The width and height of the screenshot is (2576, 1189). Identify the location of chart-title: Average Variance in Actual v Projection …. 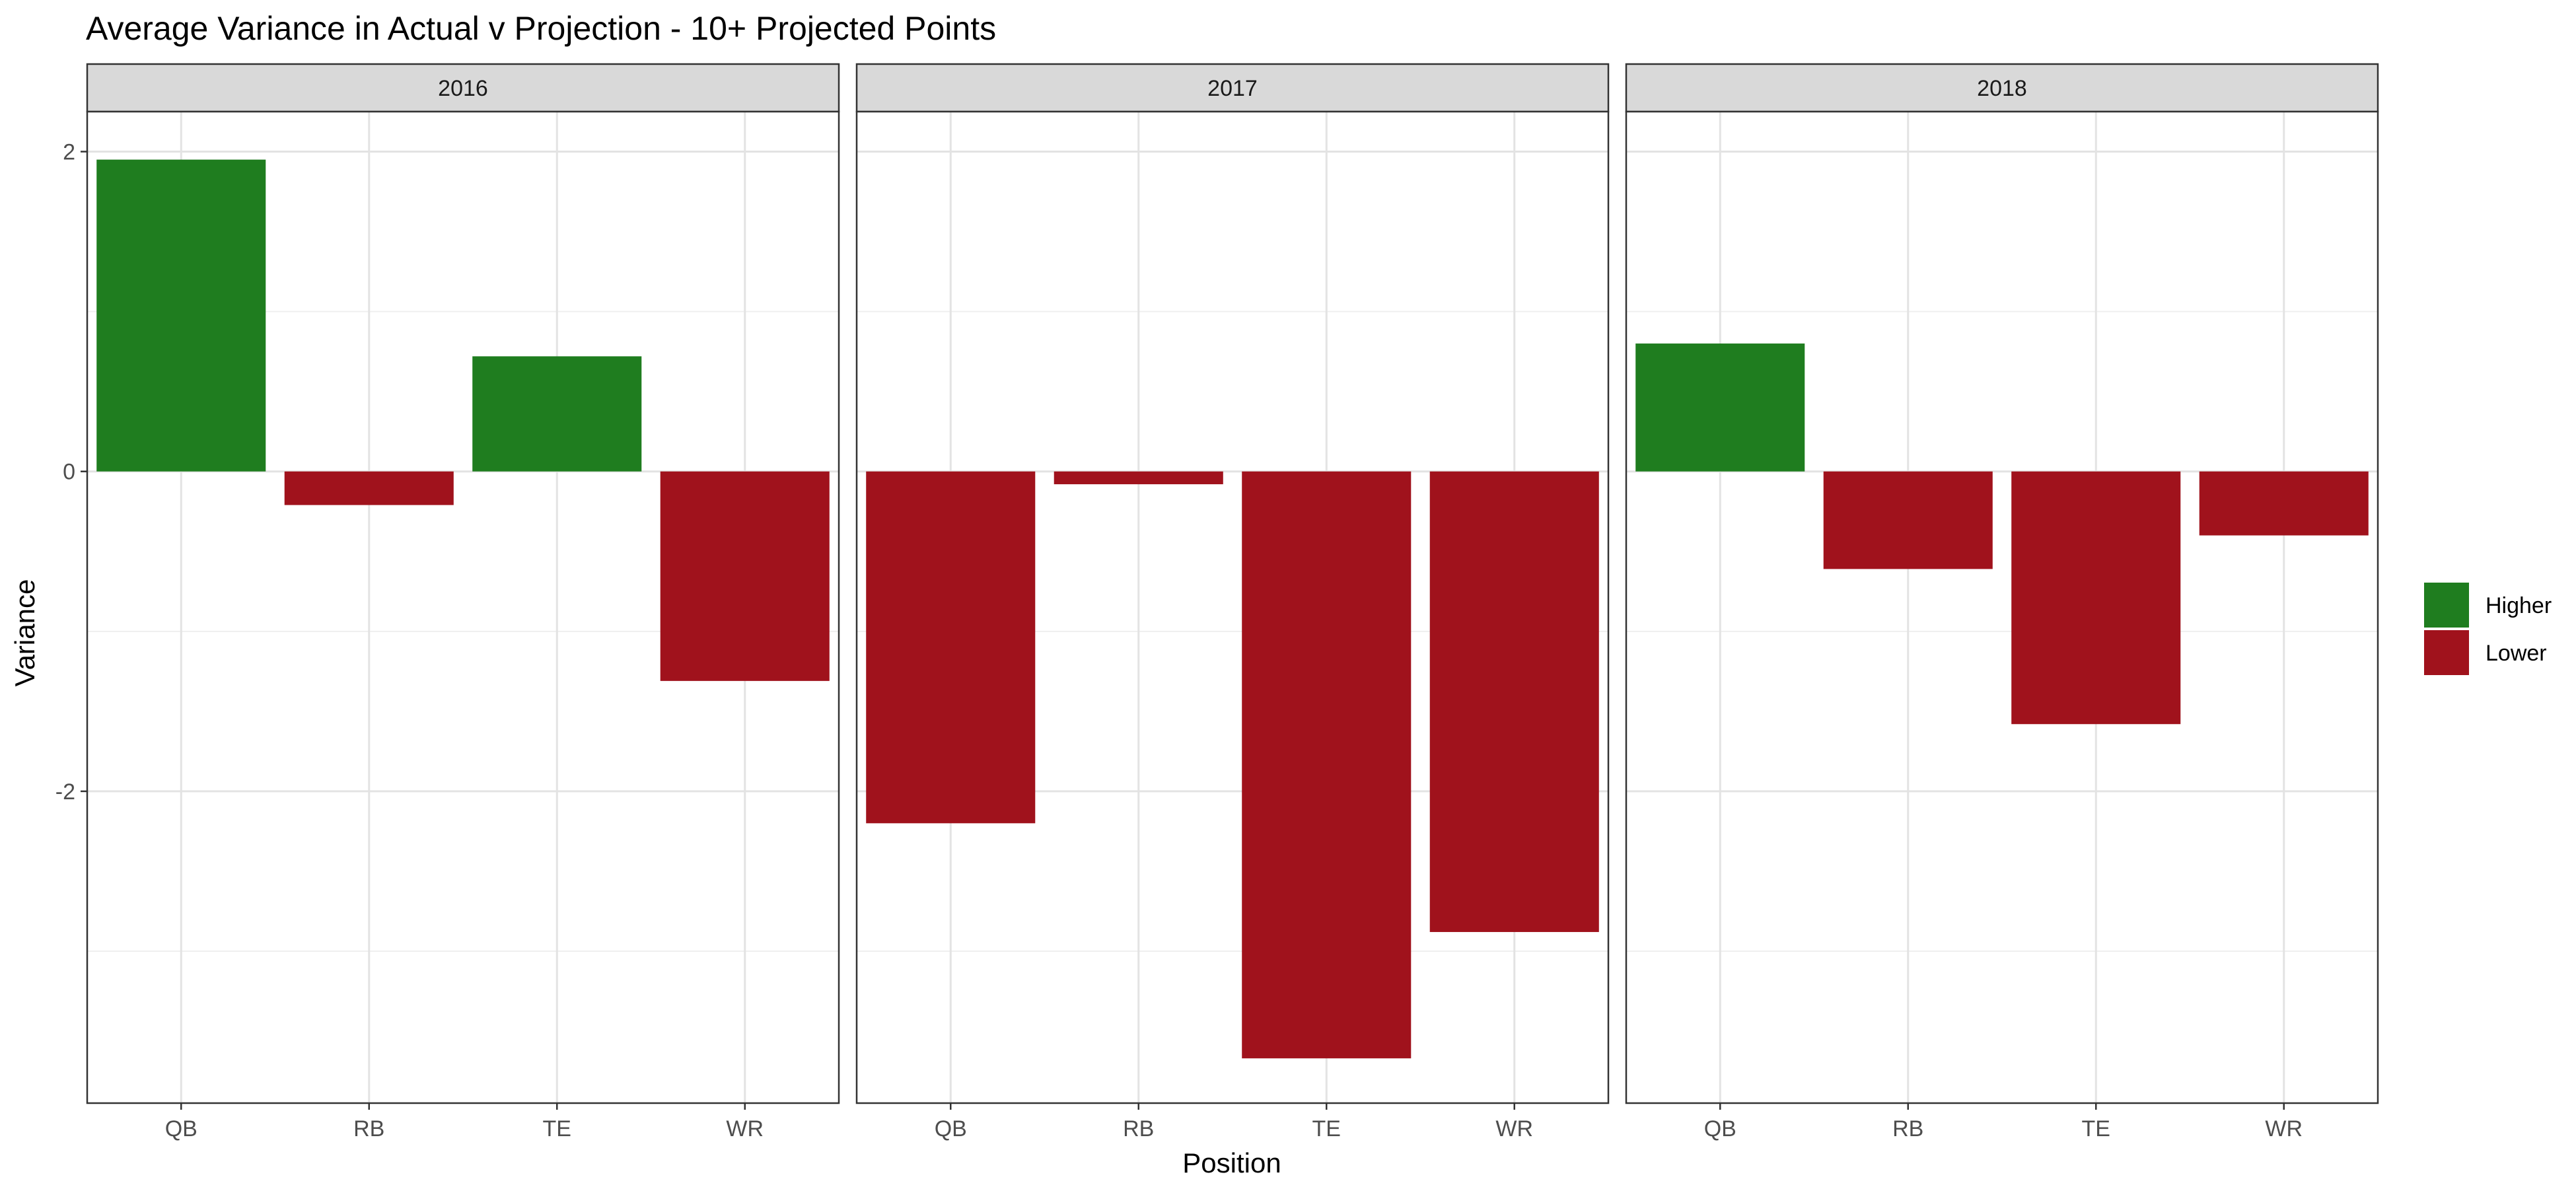
(541, 28).